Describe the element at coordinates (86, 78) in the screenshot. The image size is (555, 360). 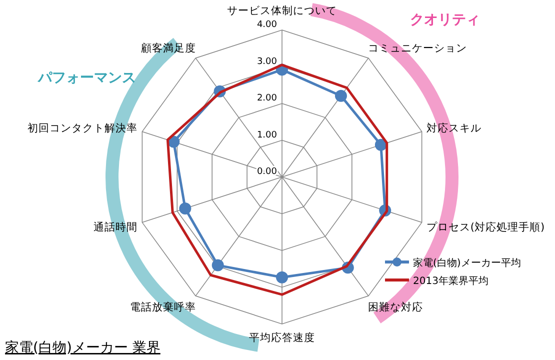
I see `text: パフォーマンス` at that location.